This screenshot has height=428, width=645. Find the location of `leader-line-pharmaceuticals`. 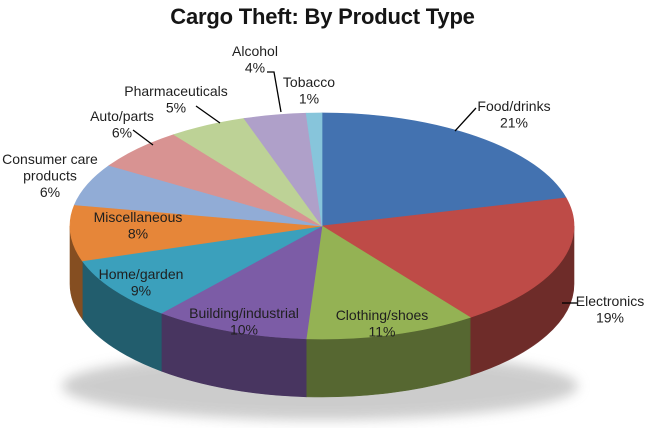

leader-line-pharmaceuticals is located at coordinates (208, 114).